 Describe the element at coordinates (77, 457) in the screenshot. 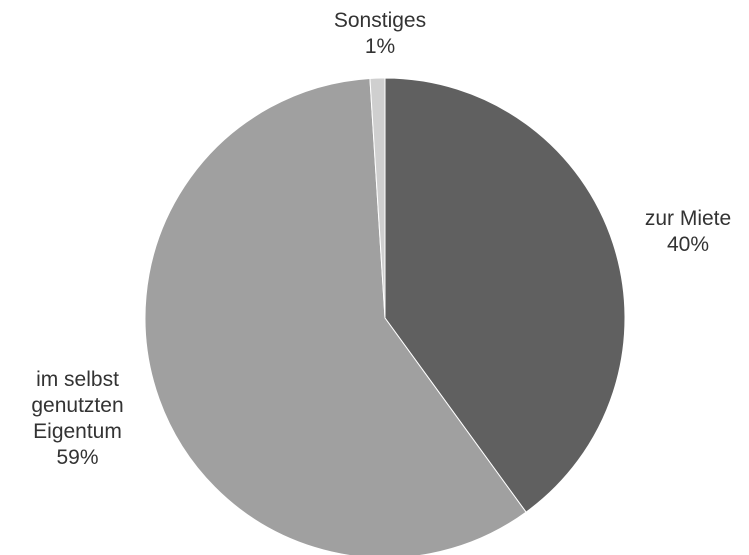

I see `slice-percent: 59%` at that location.